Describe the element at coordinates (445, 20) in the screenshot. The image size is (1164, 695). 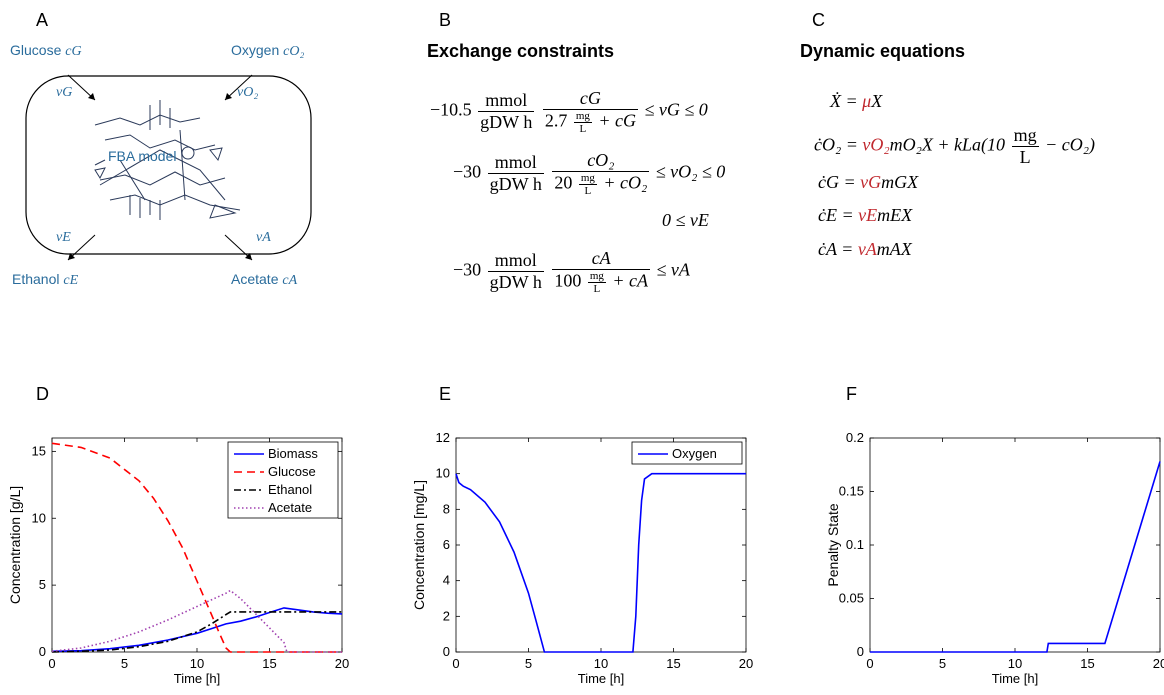
I see `panel-label-b: B` at that location.